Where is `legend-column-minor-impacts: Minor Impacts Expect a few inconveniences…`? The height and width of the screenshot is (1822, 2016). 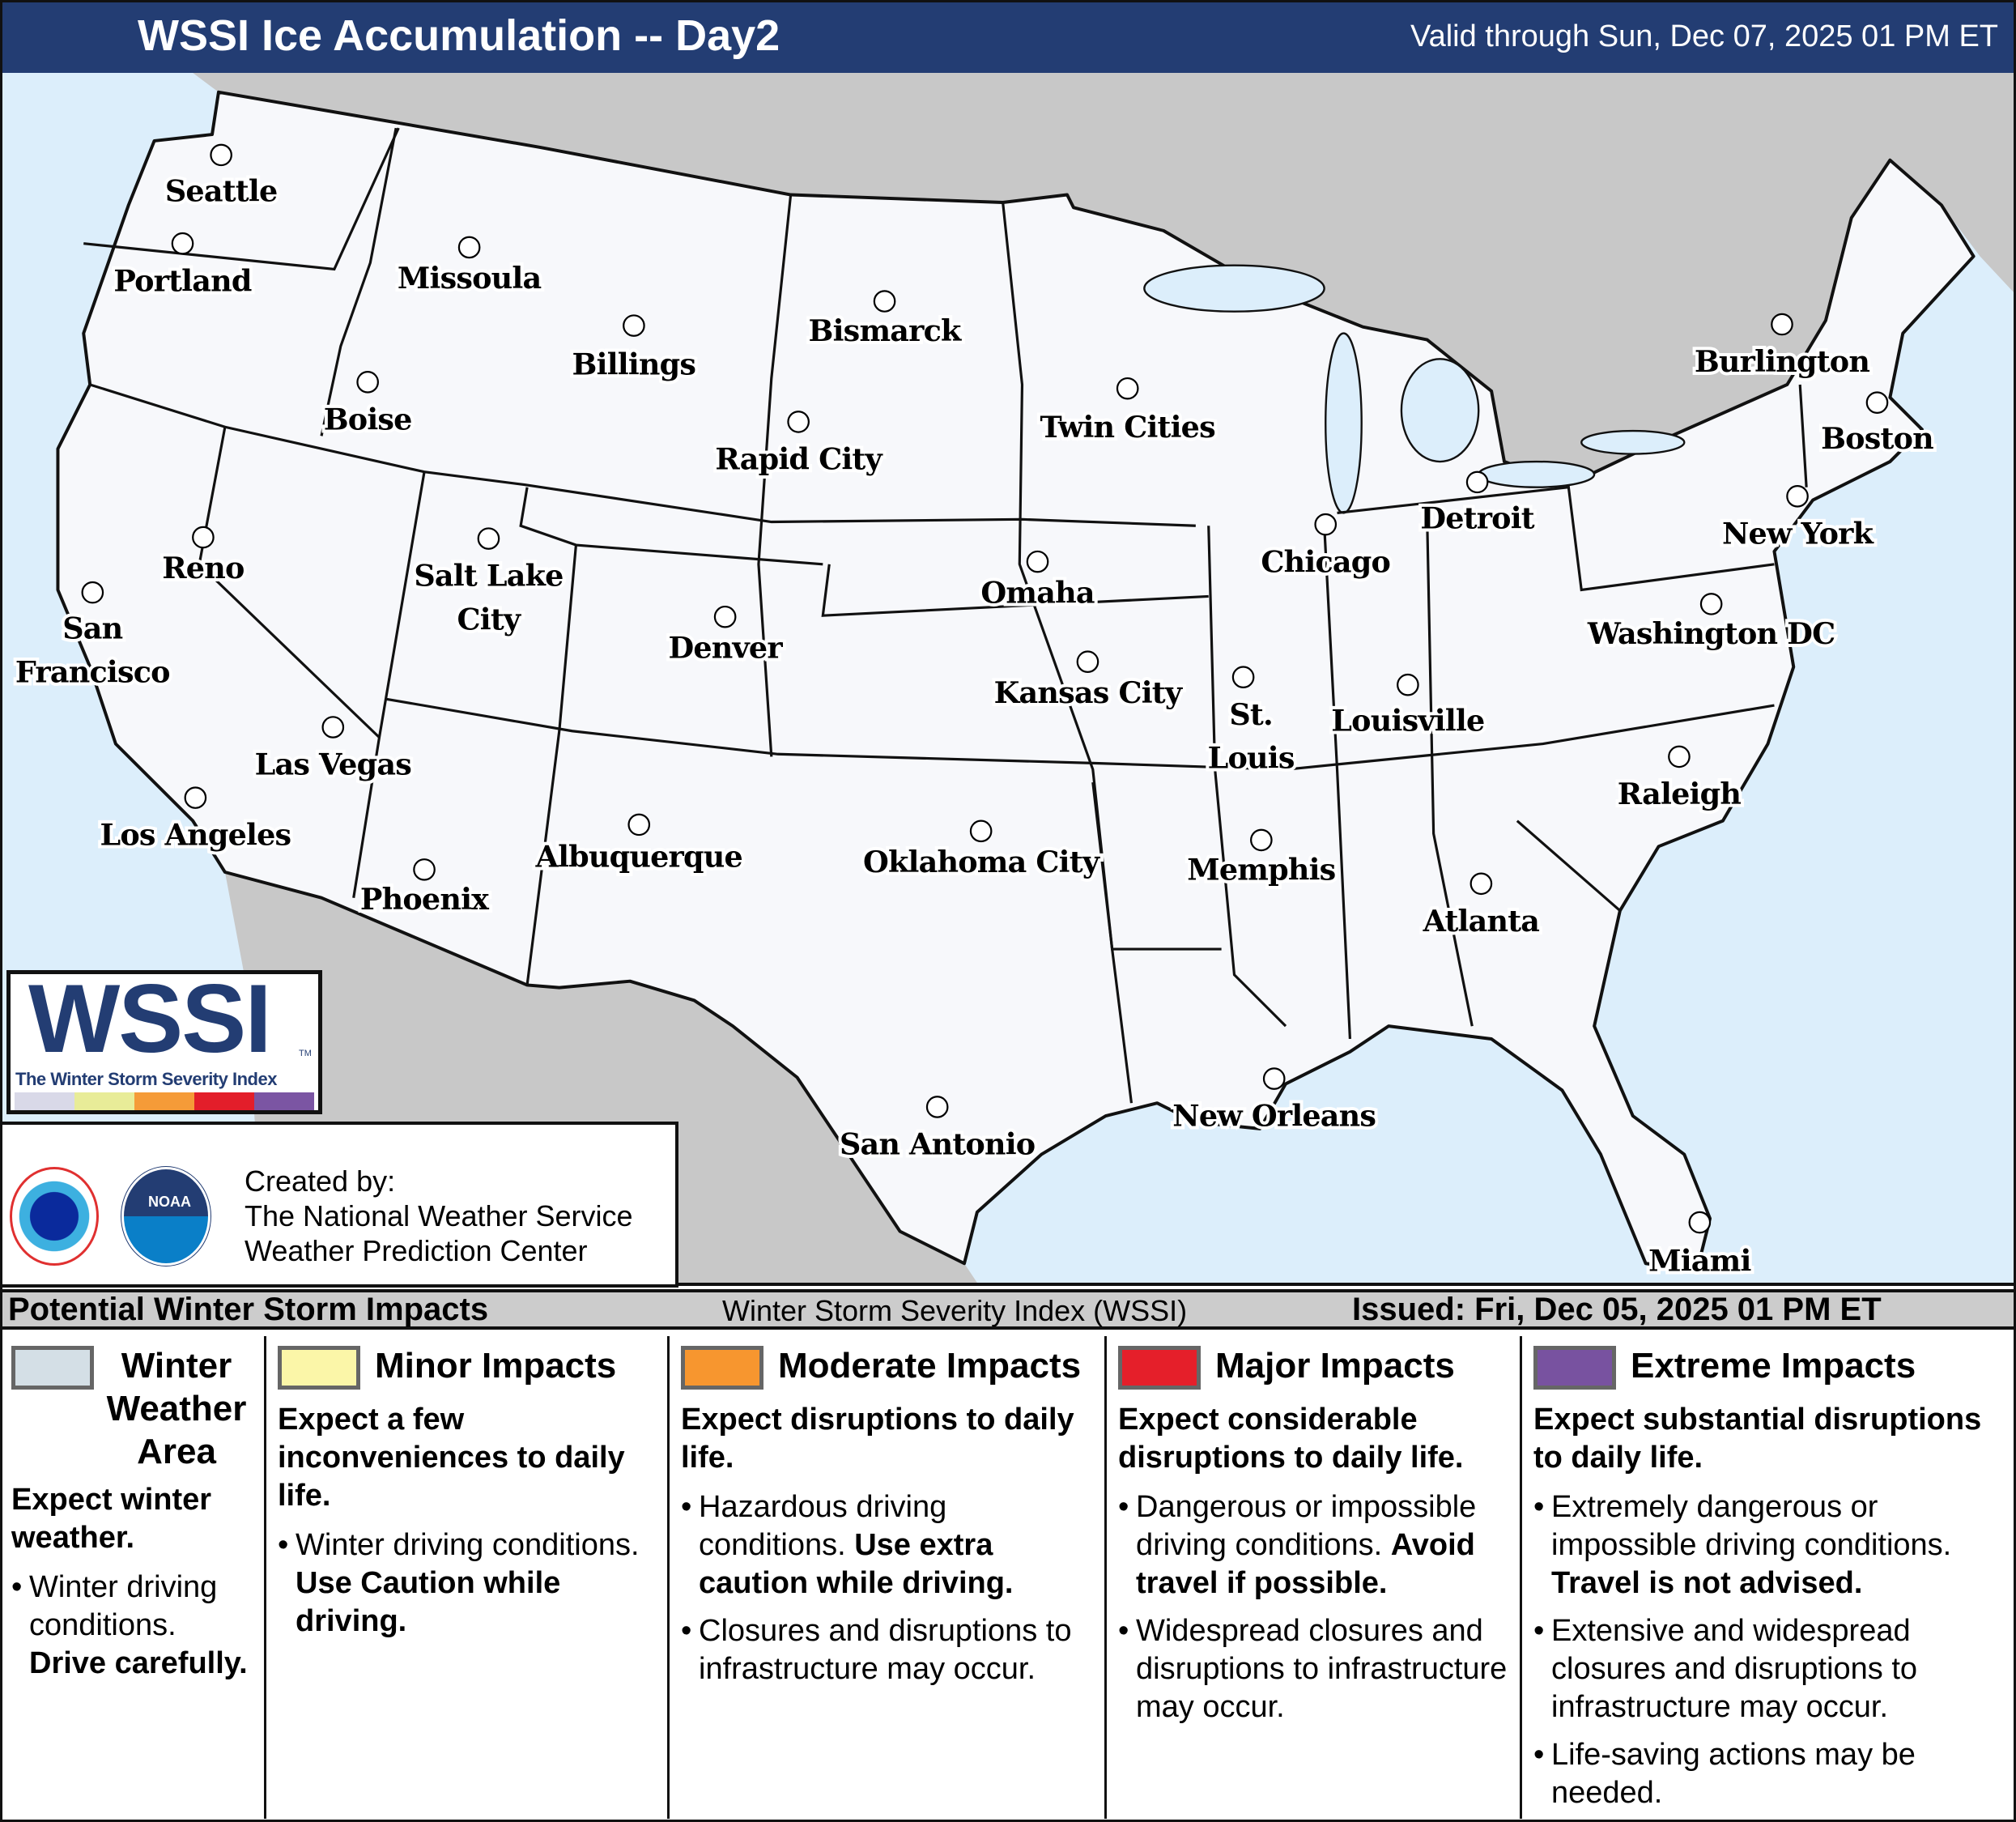
legend-column-minor-impacts: Minor Impacts Expect a few inconveniences… is located at coordinates (468, 1578).